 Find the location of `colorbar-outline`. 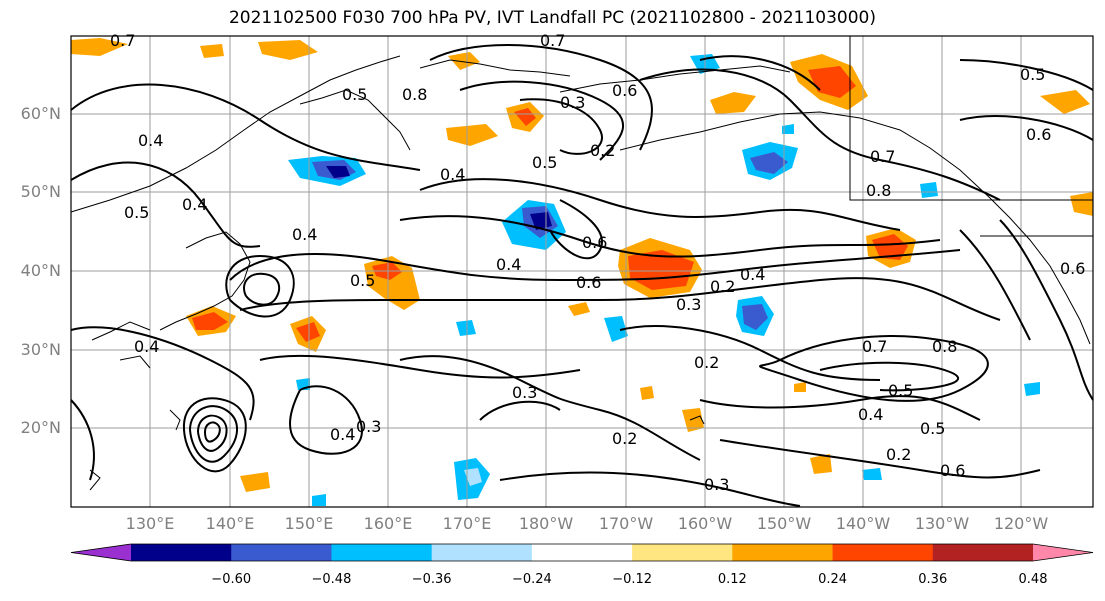

colorbar-outline is located at coordinates (582, 552).